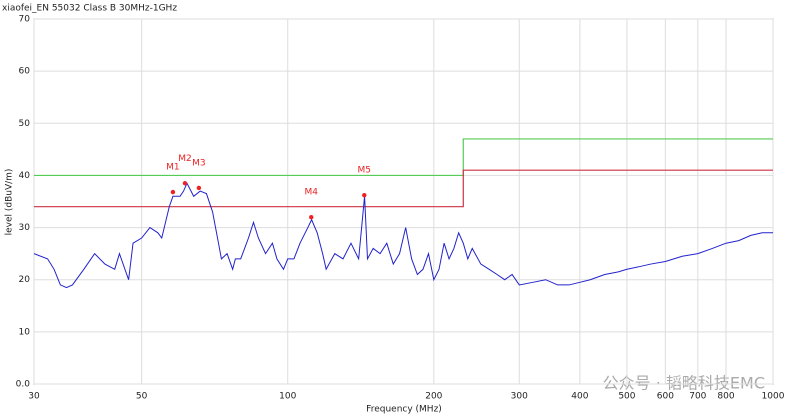 The height and width of the screenshot is (420, 786). I want to click on y-axis-label: level (dBuV/m), so click(10, 202).